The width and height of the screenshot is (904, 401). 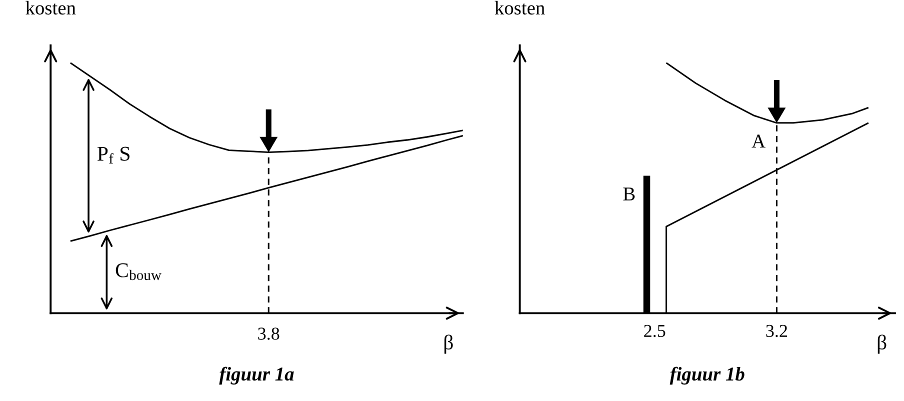 What do you see at coordinates (655, 331) in the screenshot?
I see `x-tick-label: 2.5` at bounding box center [655, 331].